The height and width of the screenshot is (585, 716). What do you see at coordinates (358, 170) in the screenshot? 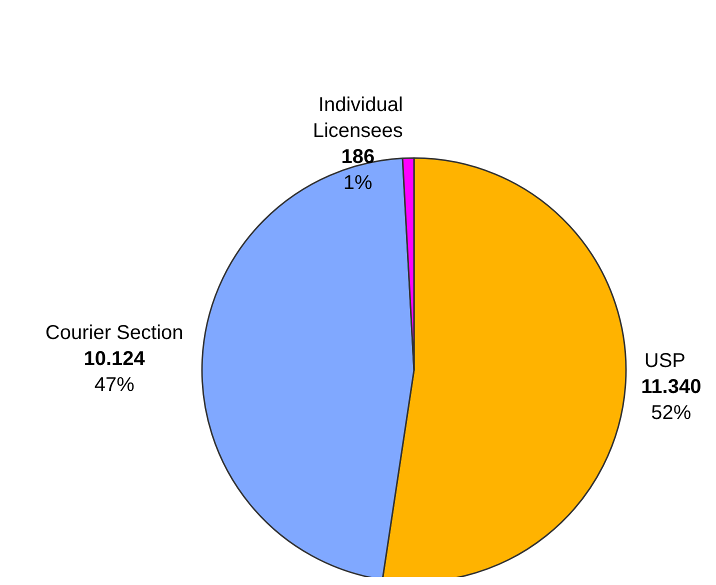
I see `data-label: 186 1%` at bounding box center [358, 170].